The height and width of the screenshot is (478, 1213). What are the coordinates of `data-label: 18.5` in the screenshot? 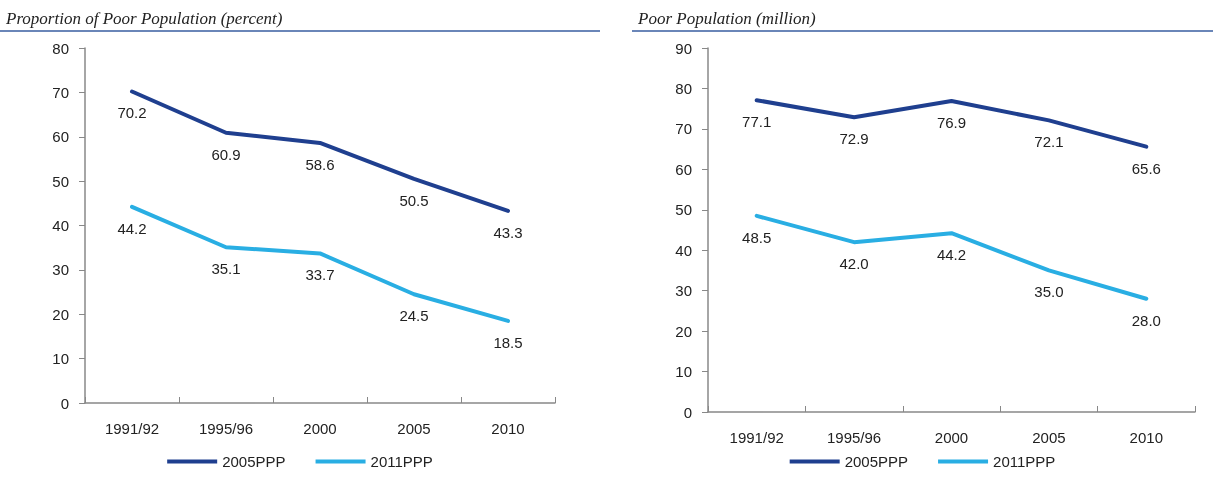 It's located at (508, 342).